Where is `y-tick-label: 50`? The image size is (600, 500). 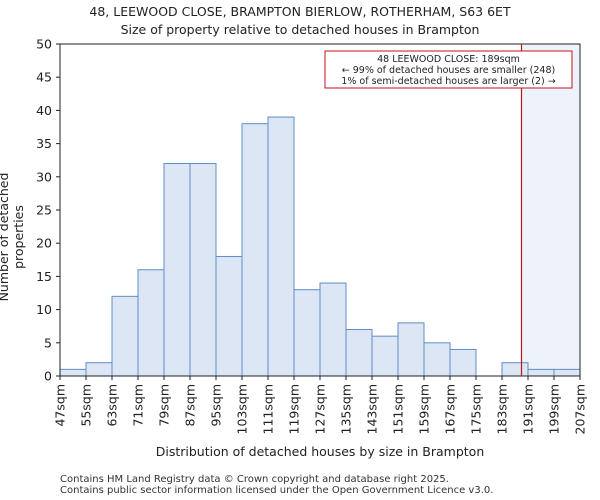 y-tick-label: 50 is located at coordinates (44, 44).